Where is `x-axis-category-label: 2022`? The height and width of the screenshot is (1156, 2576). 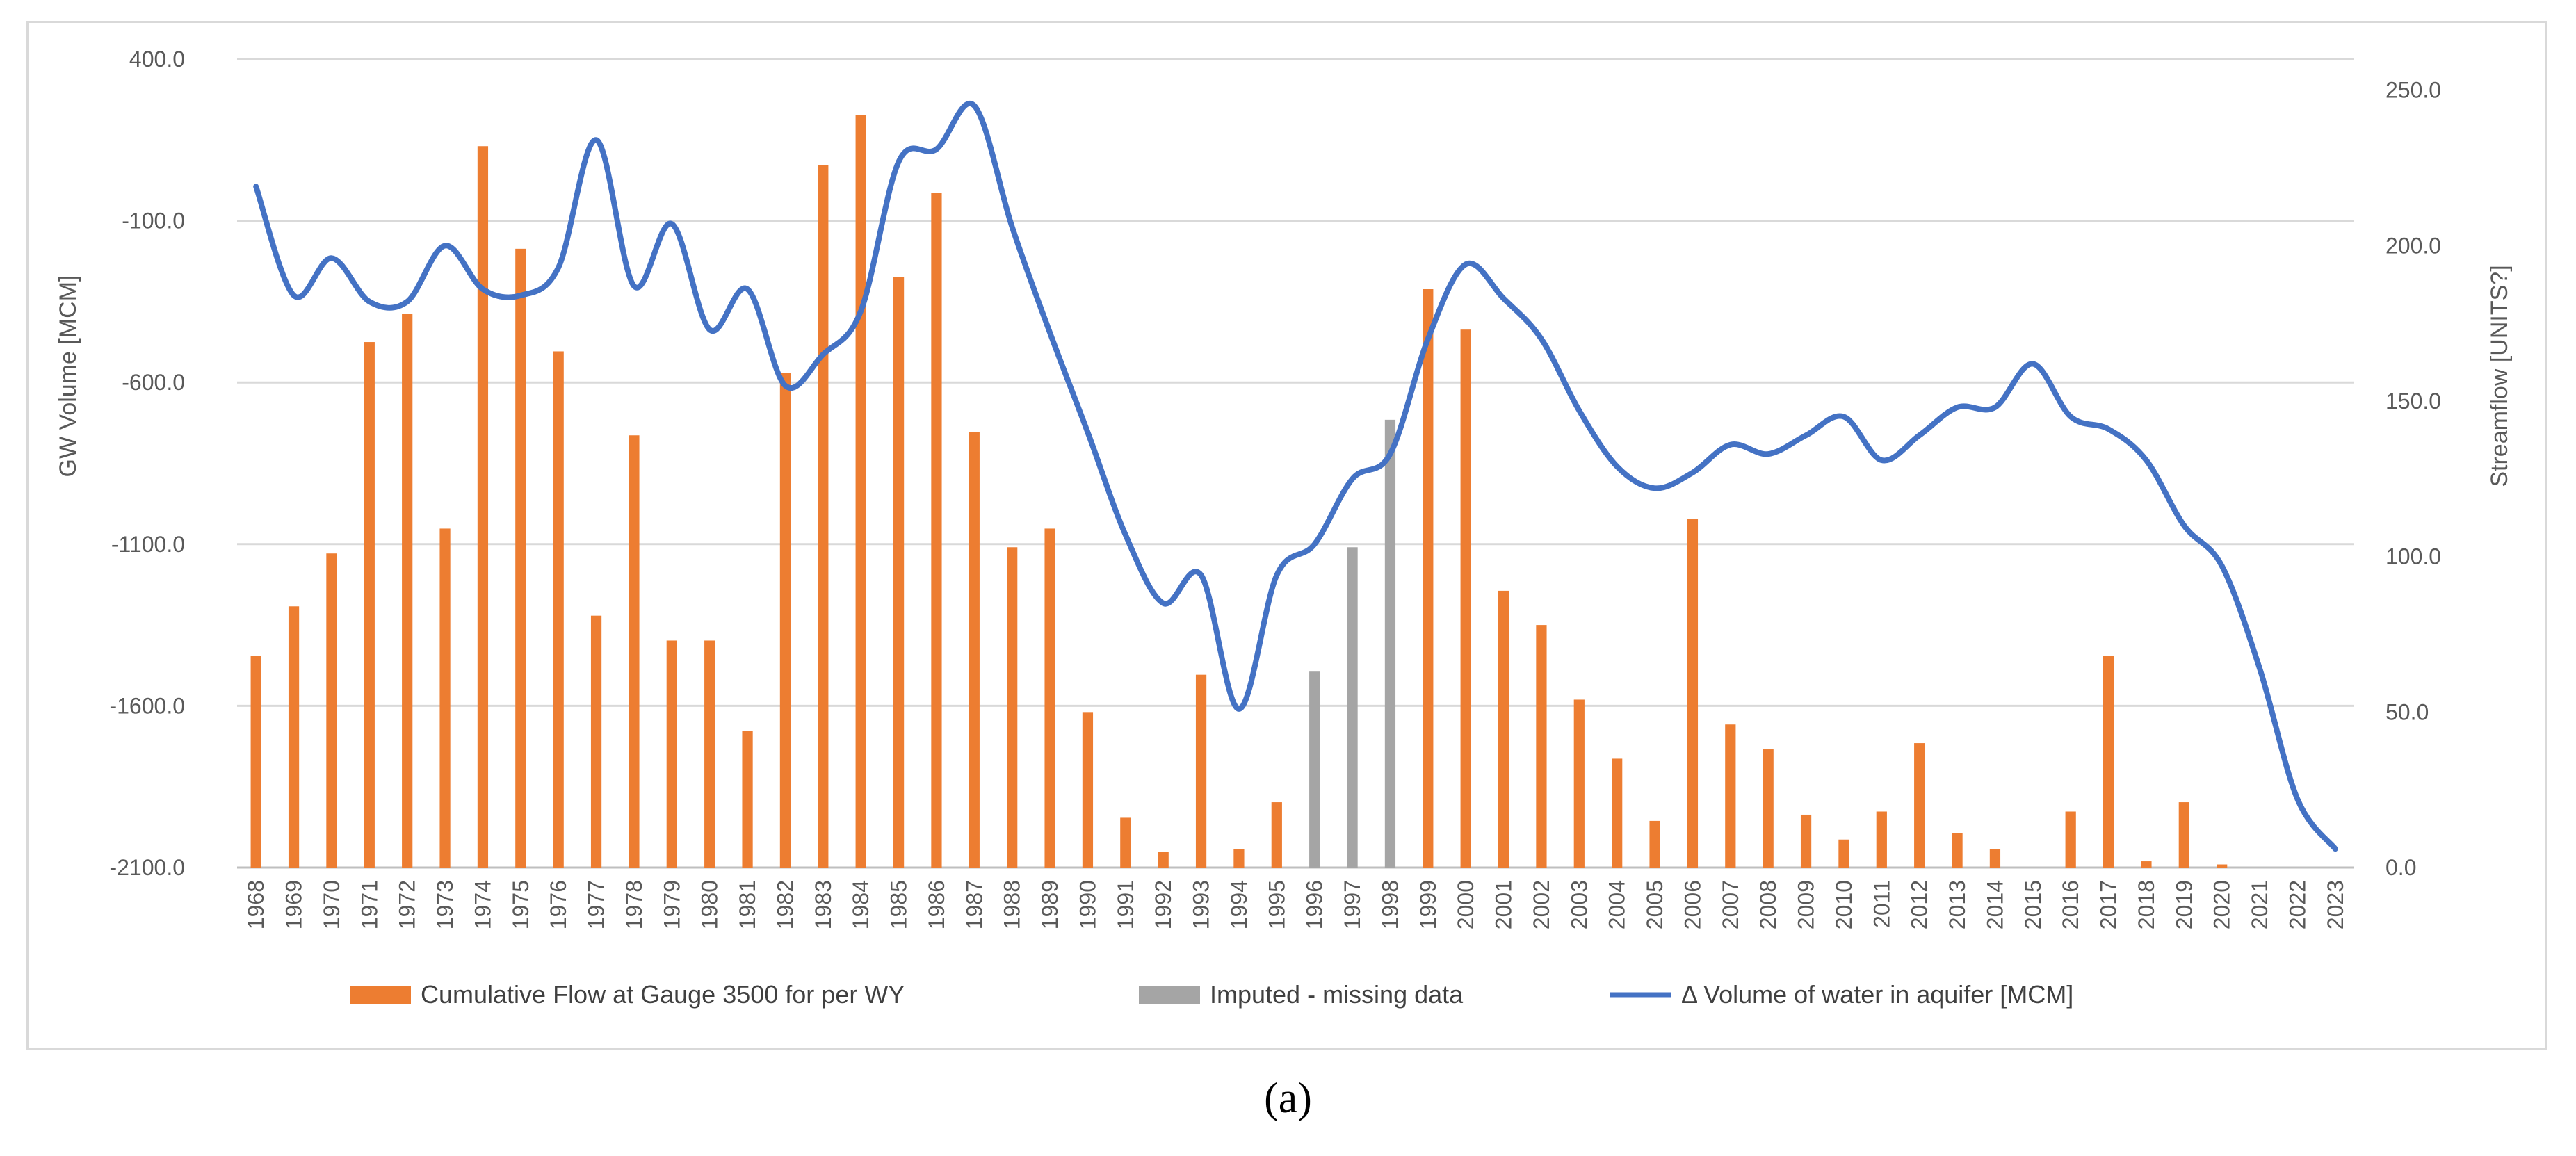
x-axis-category-label: 2022 is located at coordinates (2297, 904).